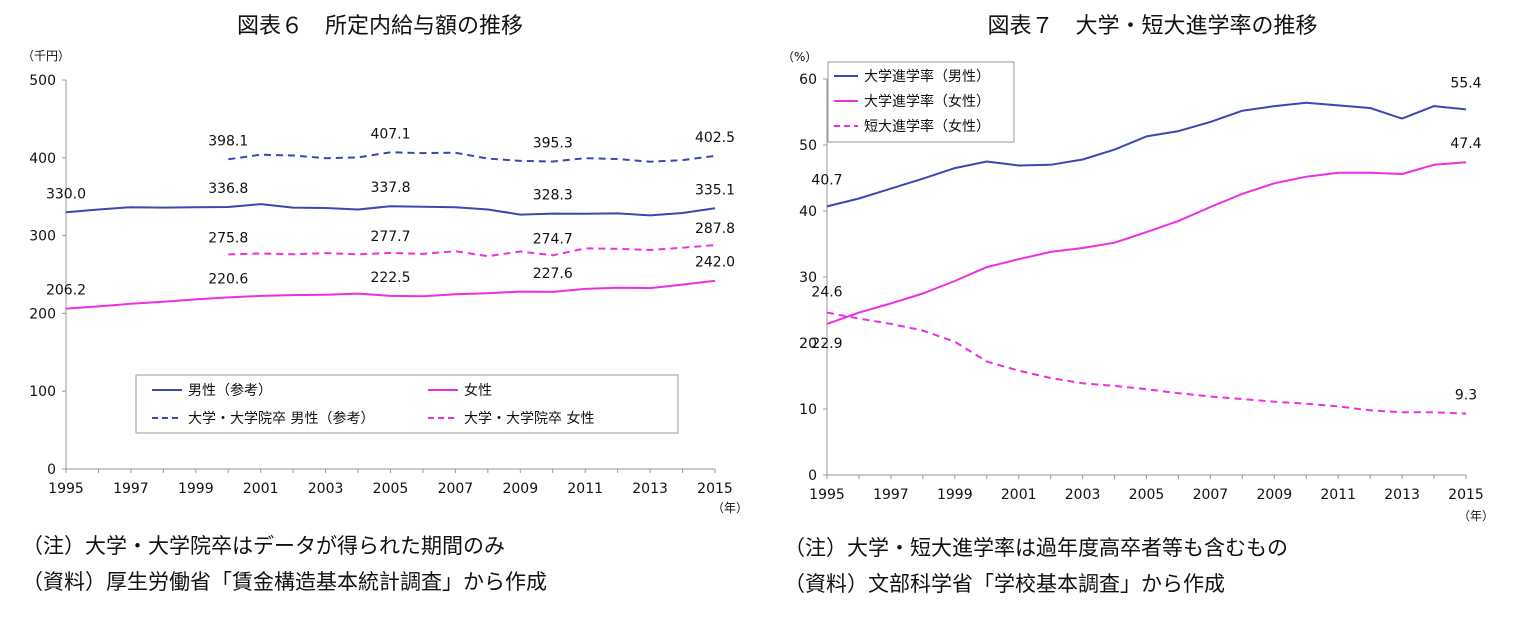  I want to click on data-label: 395.3, so click(553, 143).